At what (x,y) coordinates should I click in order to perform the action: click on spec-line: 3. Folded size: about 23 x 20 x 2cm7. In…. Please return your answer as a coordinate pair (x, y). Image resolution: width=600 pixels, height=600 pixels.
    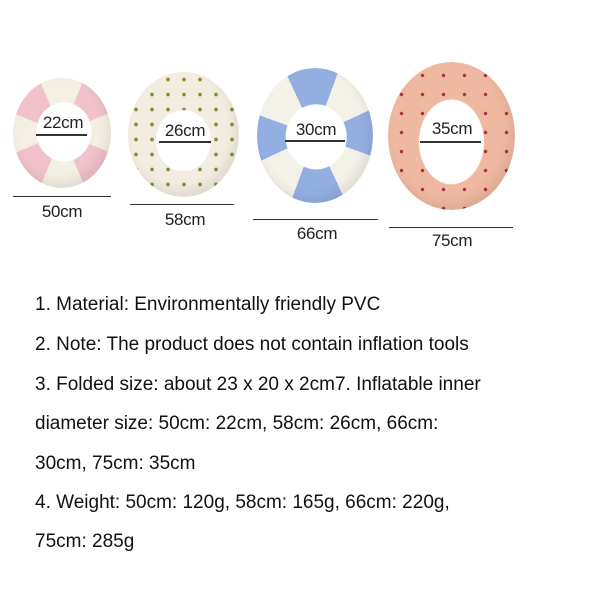
    Looking at the image, I should click on (258, 384).